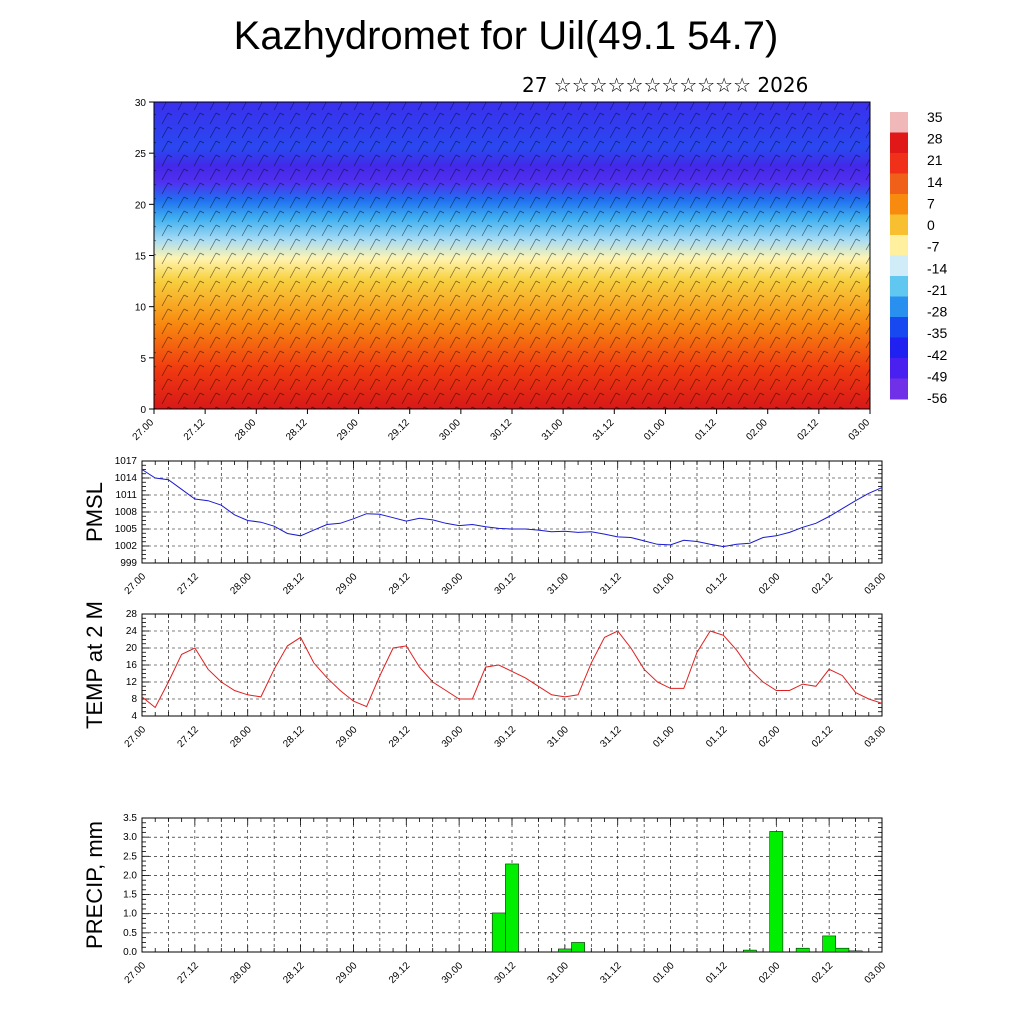  I want to click on y-tick-label: 0.5, so click(130, 933).